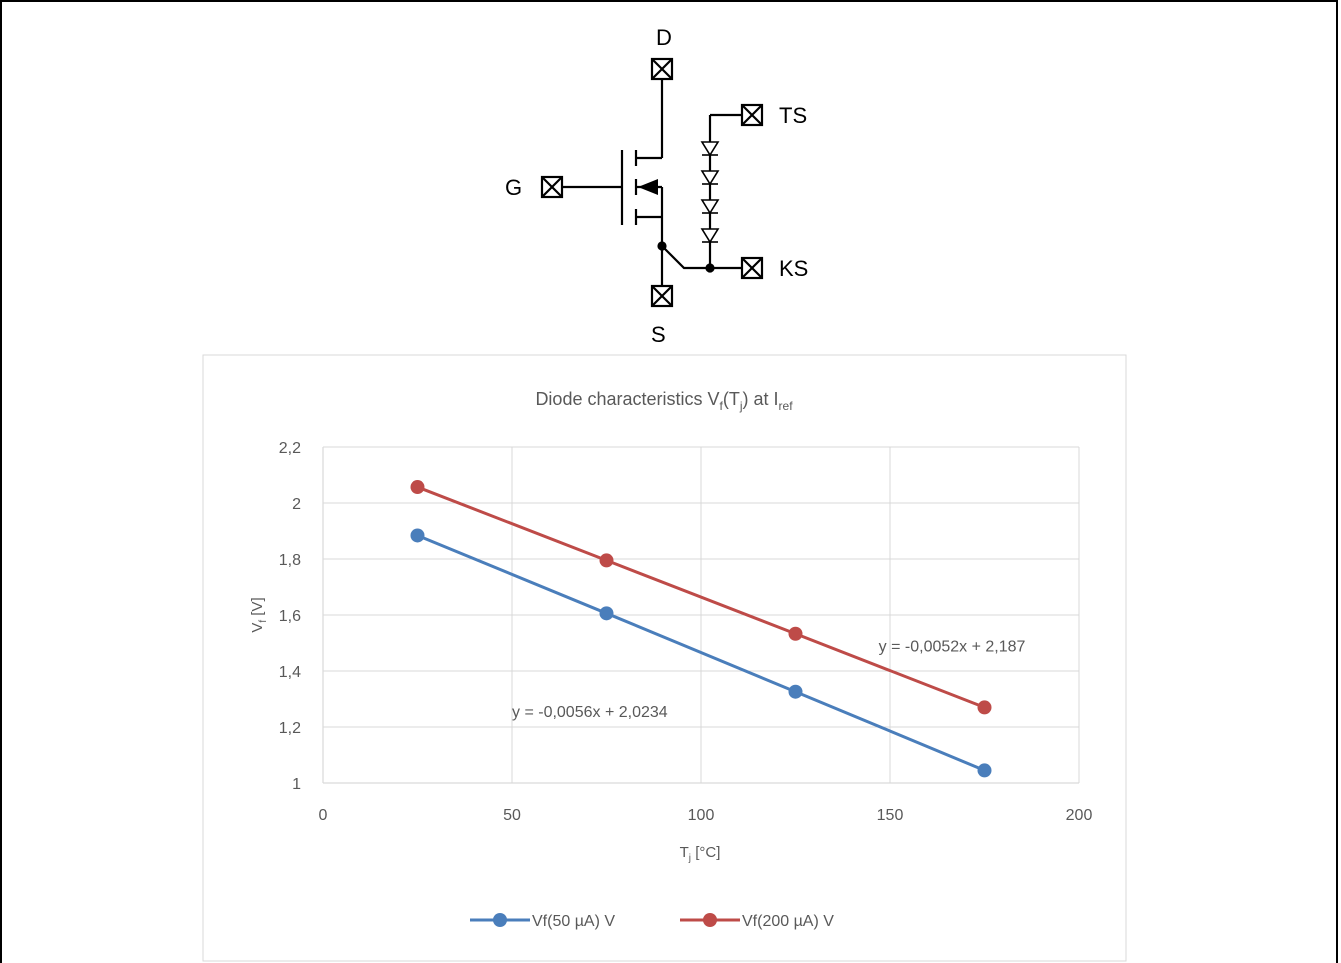  I want to click on diode-string, so click(710, 192).